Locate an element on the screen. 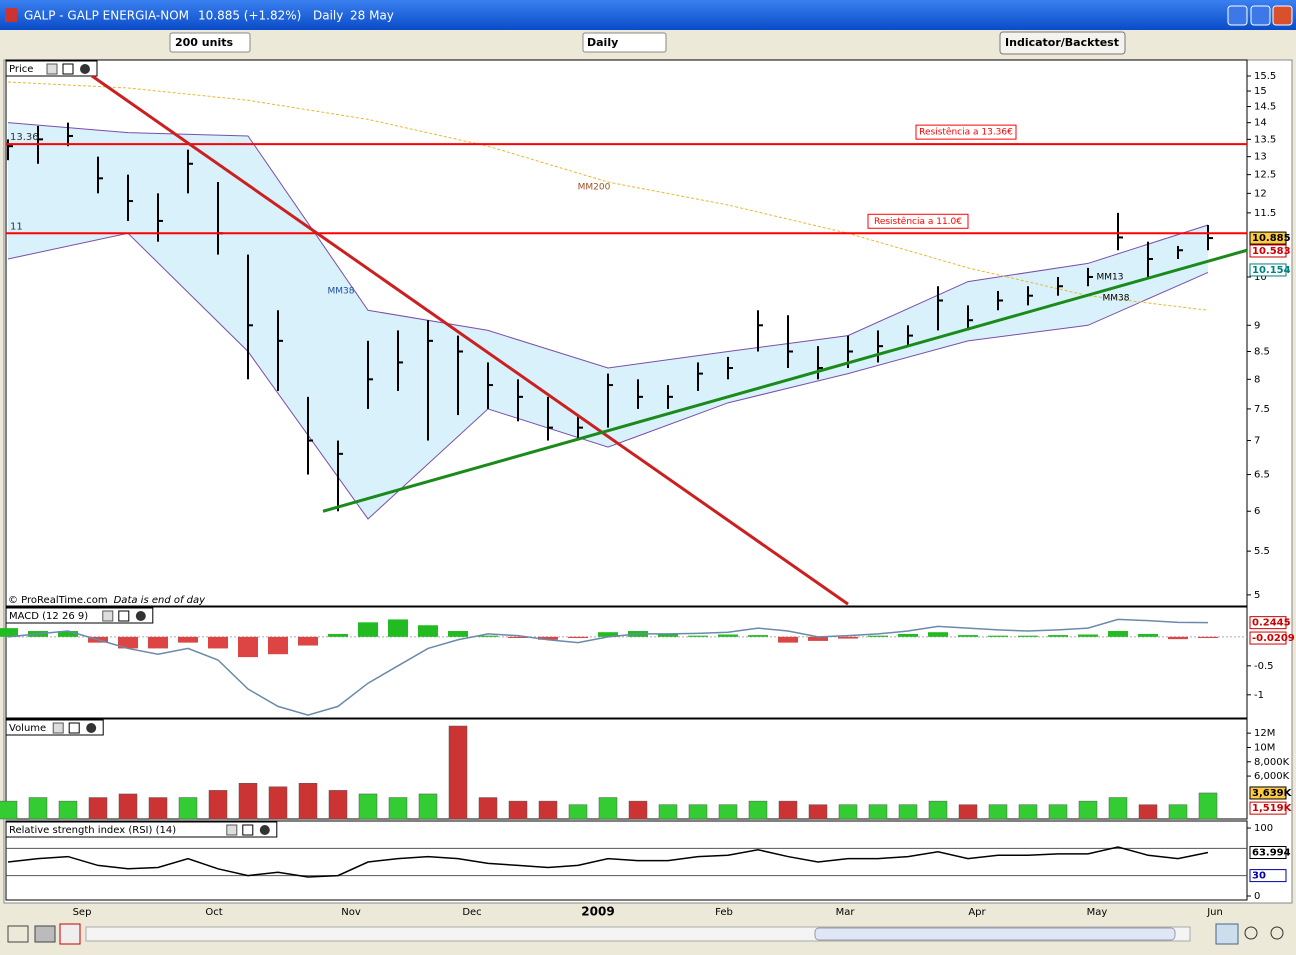 The image size is (1296, 955). units-dropdown is located at coordinates (210, 42).